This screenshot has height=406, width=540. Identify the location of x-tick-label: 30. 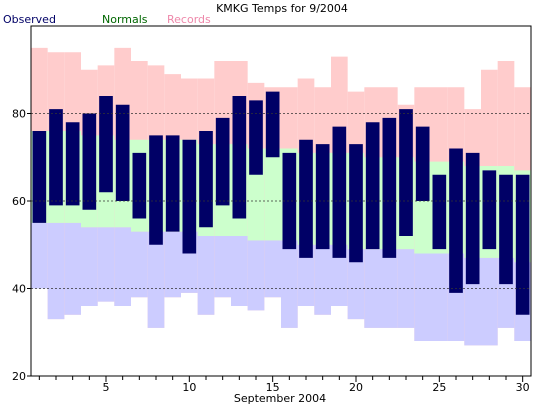
(523, 387).